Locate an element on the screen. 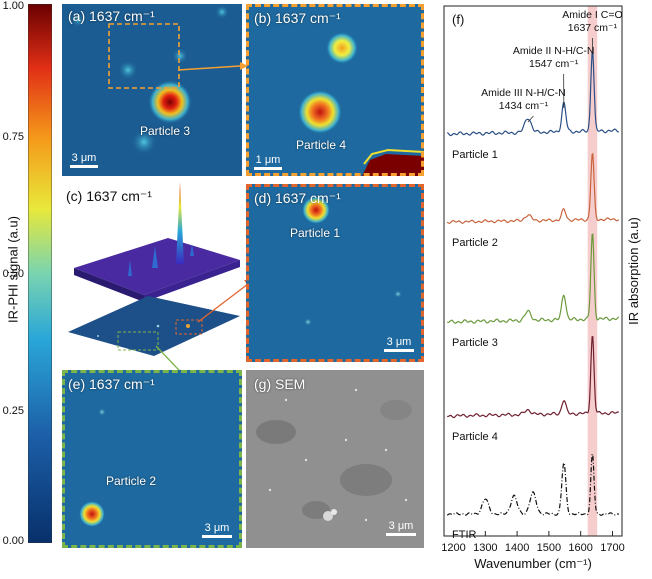 Image resolution: width=652 pixels, height=579 pixels. x-tick-label: 1300 is located at coordinates (485, 548).